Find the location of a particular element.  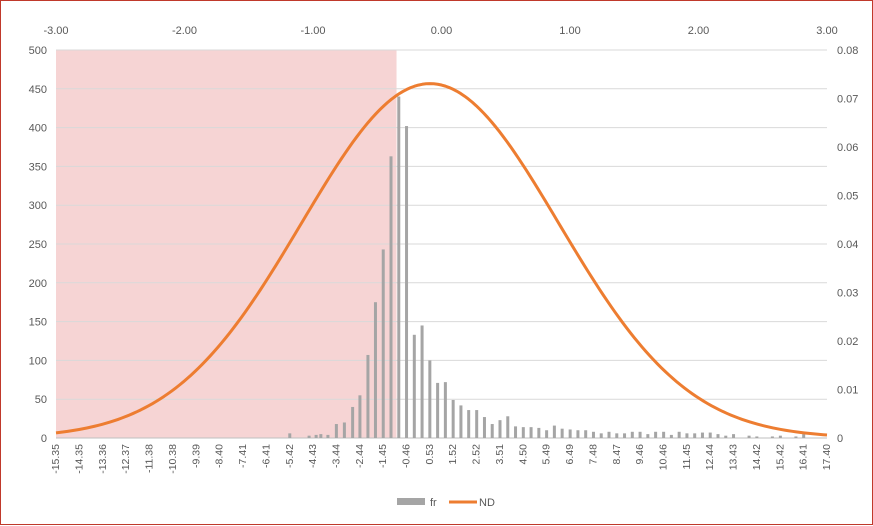

left-tick-label: 300 is located at coordinates (38, 206).